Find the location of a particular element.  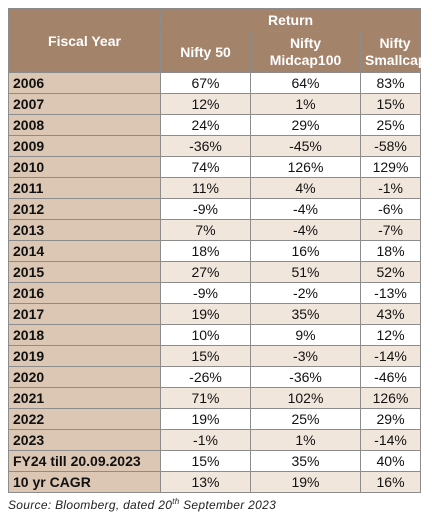

cell: -3% is located at coordinates (305, 356).